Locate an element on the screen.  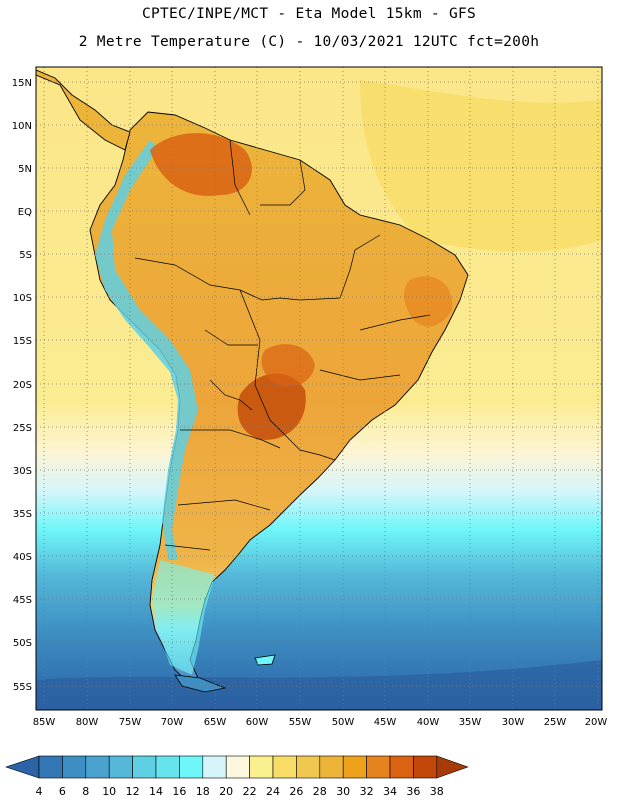
lon-label-50w: 50W is located at coordinates (343, 722).